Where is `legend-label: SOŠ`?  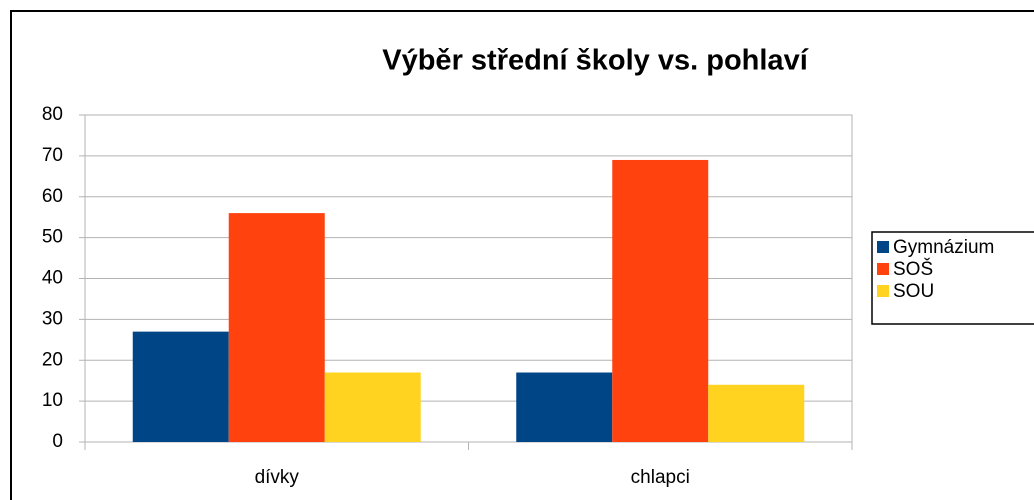 legend-label: SOŠ is located at coordinates (913, 269).